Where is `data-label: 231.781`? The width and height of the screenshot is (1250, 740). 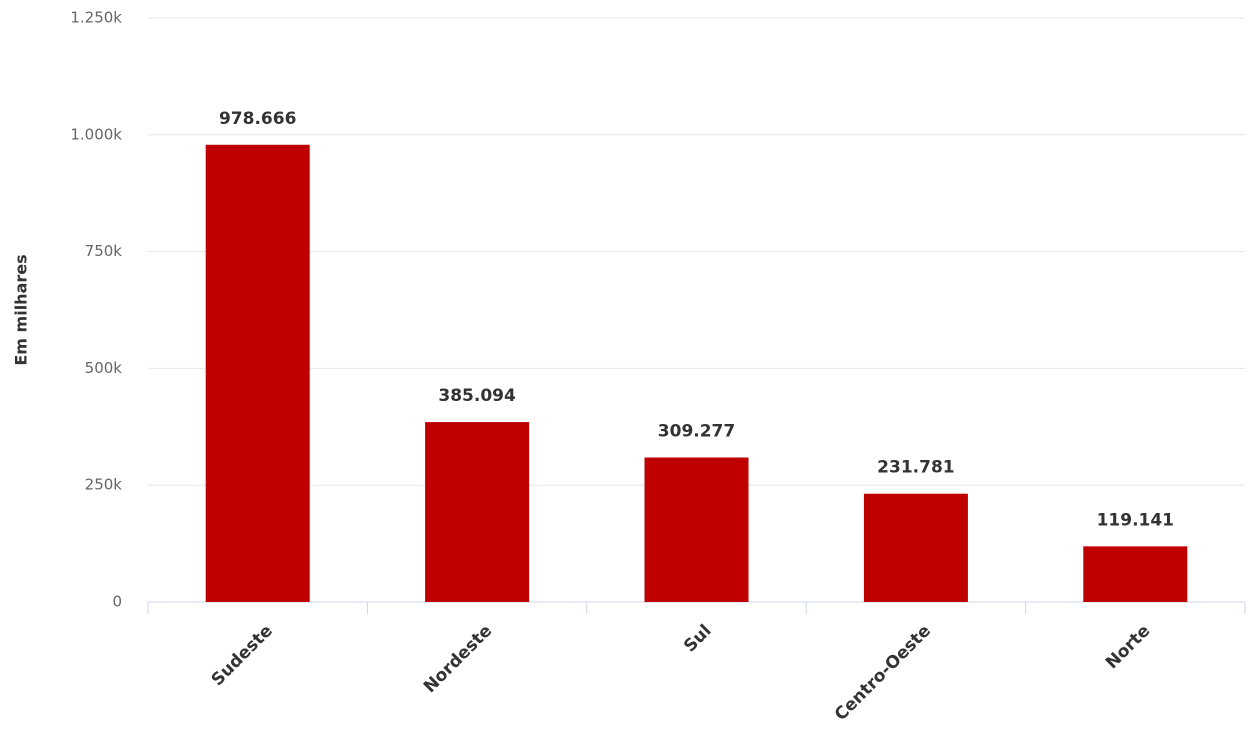
data-label: 231.781 is located at coordinates (915, 468).